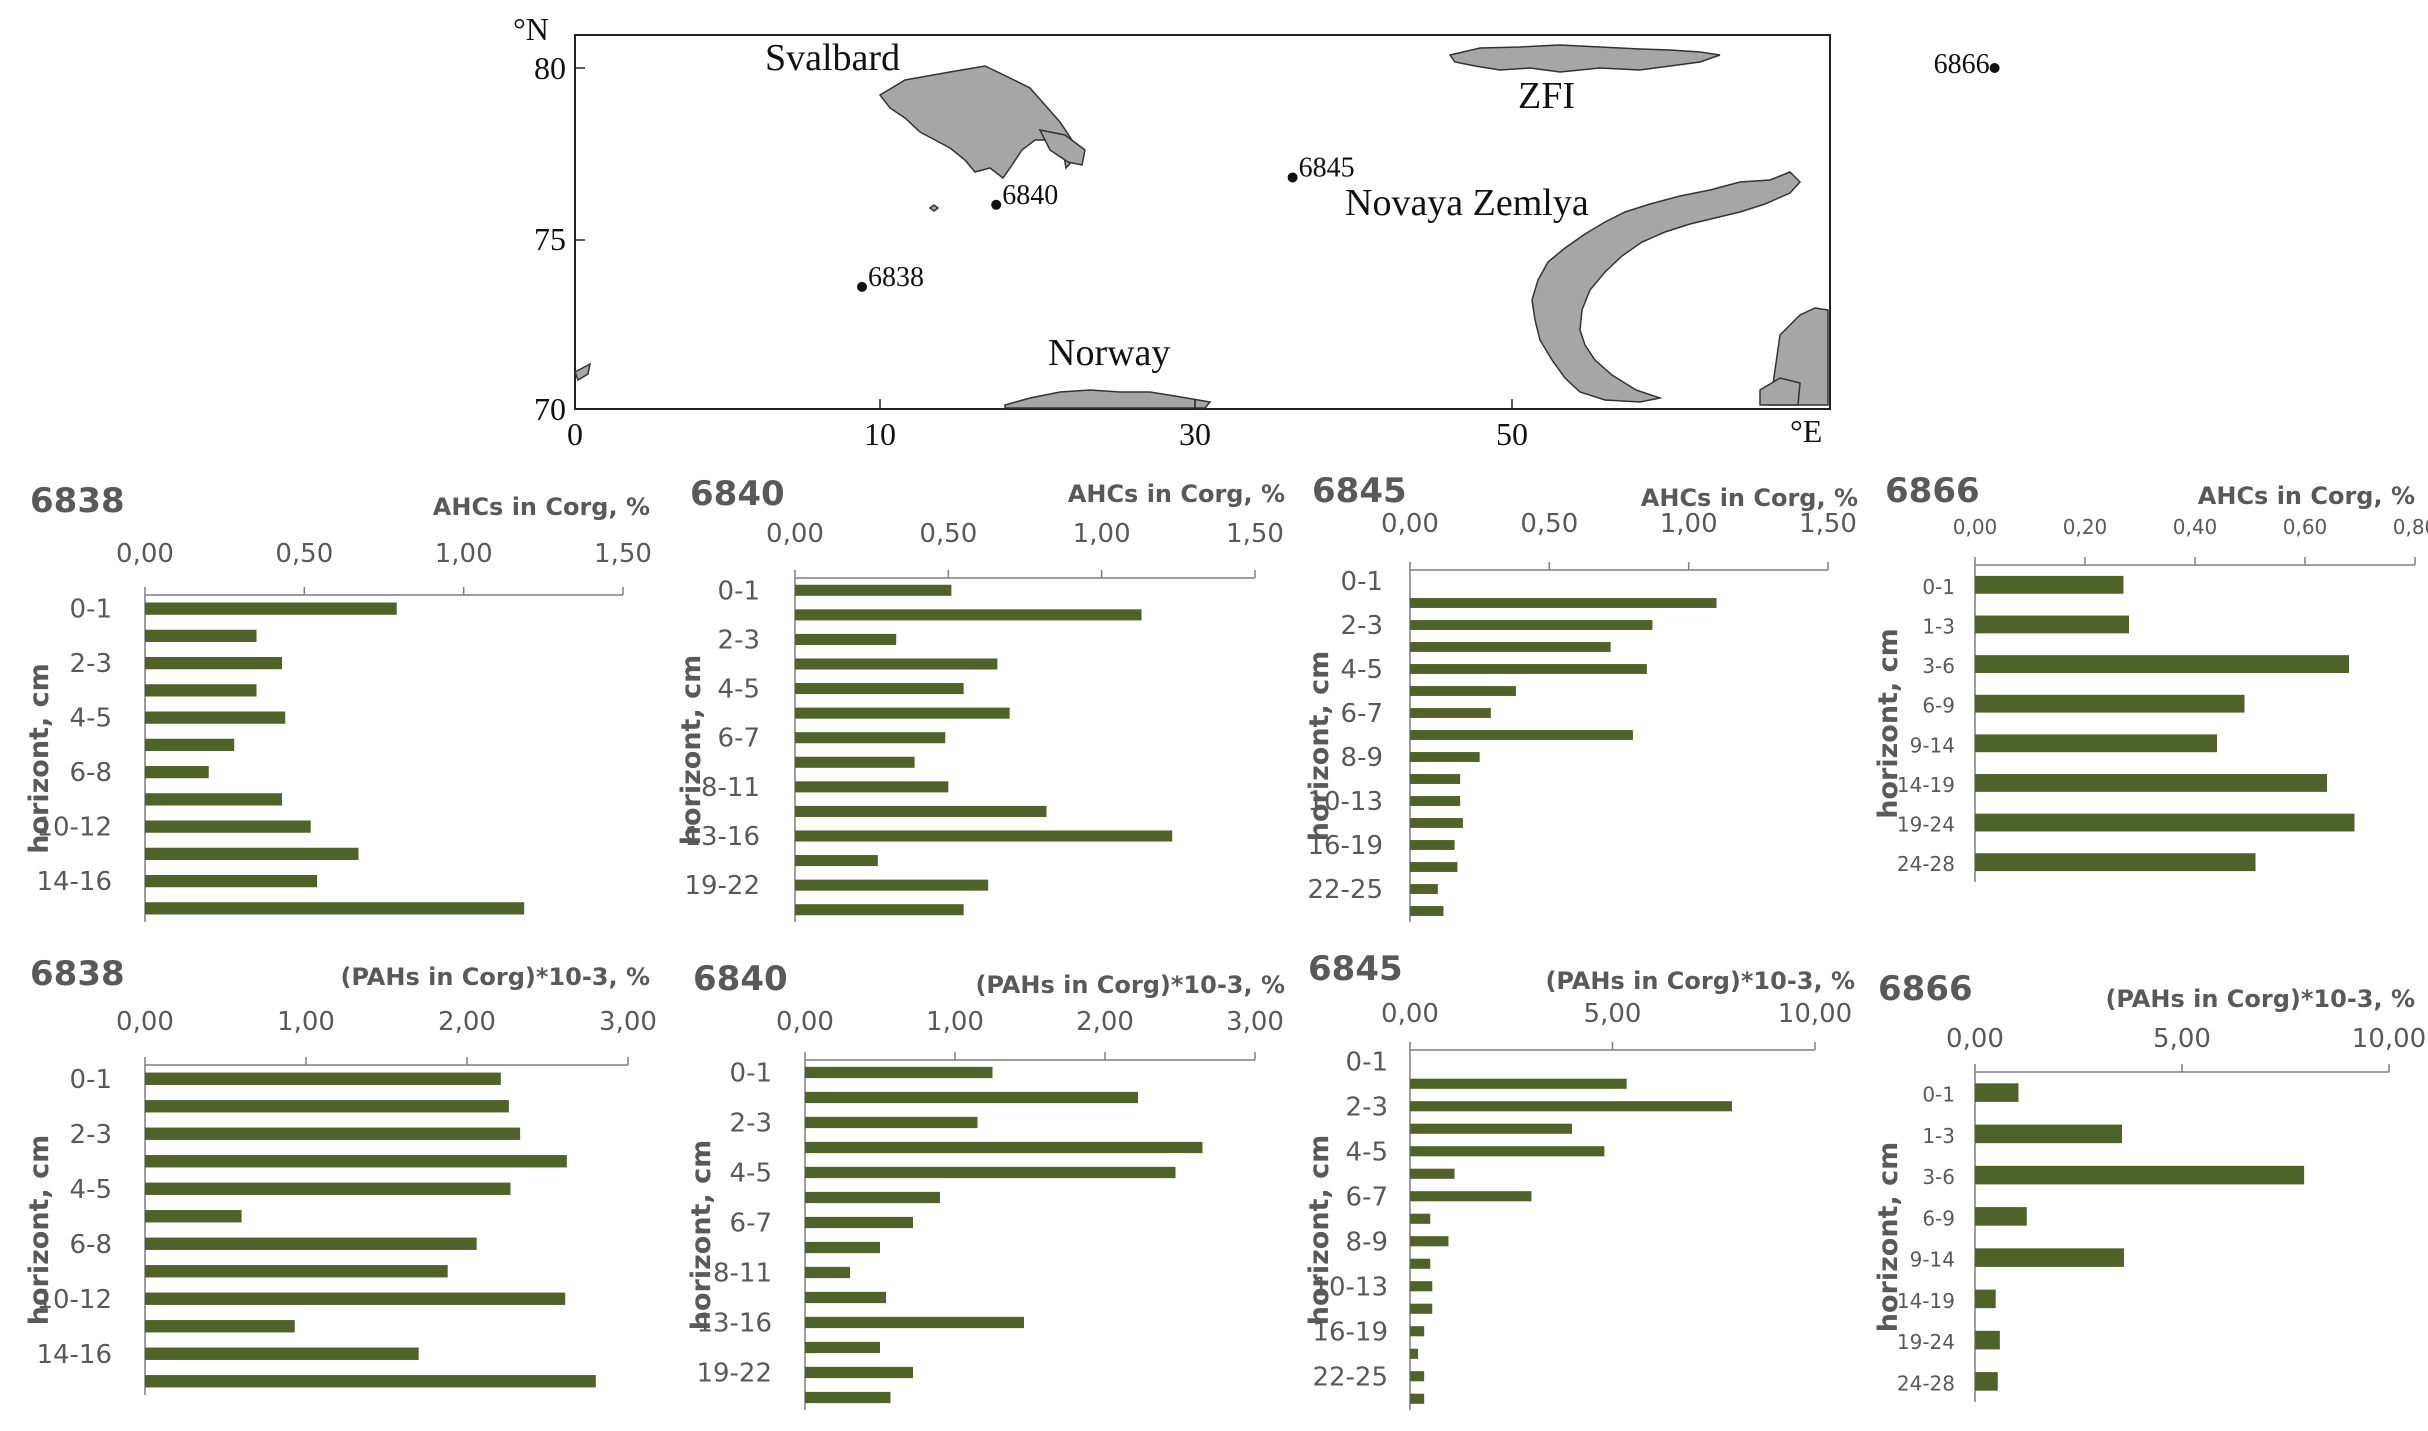  I want to click on x-tick-label: 0,80, so click(2410, 527).